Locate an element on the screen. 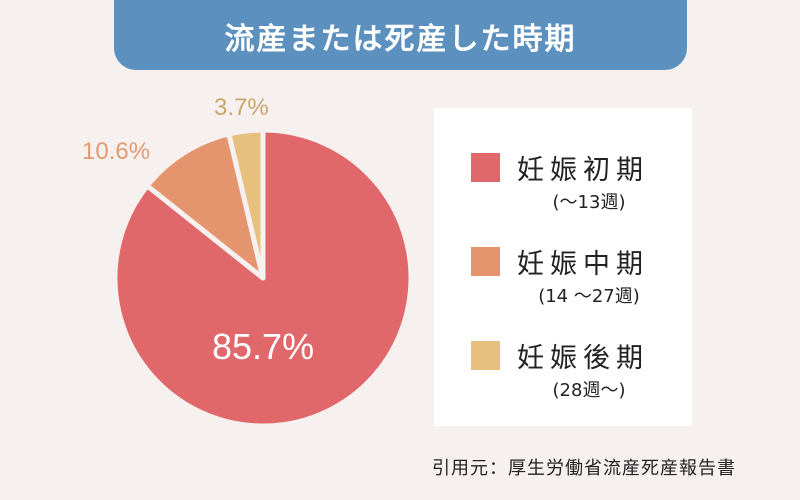 Image resolution: width=800 pixels, height=500 pixels. legend-item-mid: 妊娠中期 (14 〜27週) is located at coordinates (563, 289).